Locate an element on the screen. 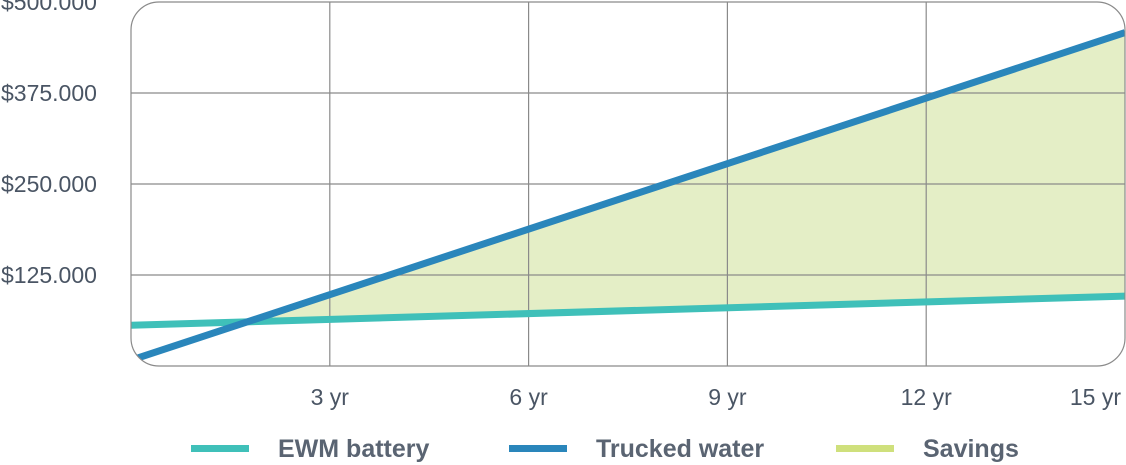 The width and height of the screenshot is (1126, 465). ewm-battery-line is located at coordinates (628, 311).